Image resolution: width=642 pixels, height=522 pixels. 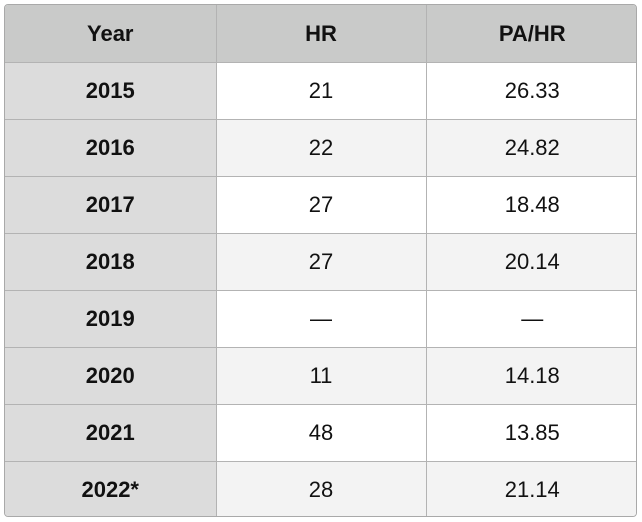 I want to click on value-cell: 21, so click(x=321, y=91).